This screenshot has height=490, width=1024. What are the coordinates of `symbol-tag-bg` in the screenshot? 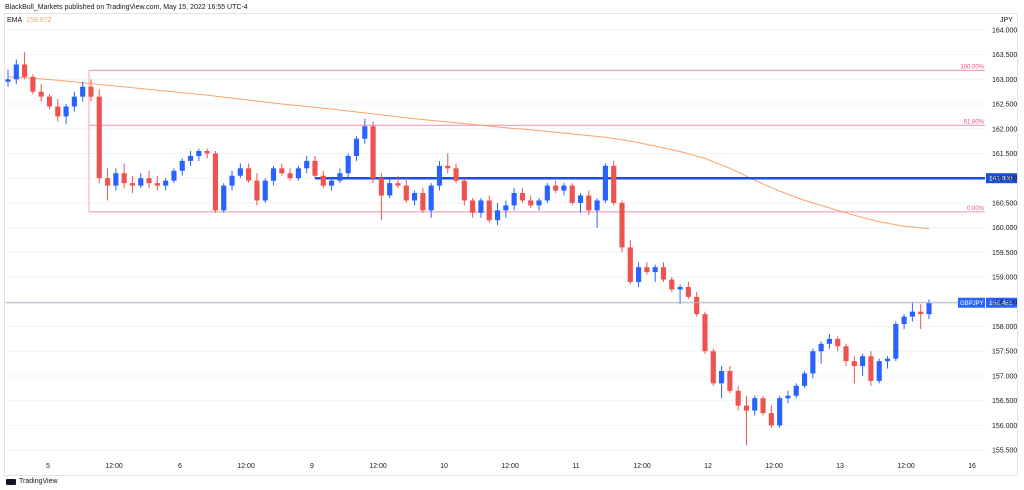 It's located at (971, 302).